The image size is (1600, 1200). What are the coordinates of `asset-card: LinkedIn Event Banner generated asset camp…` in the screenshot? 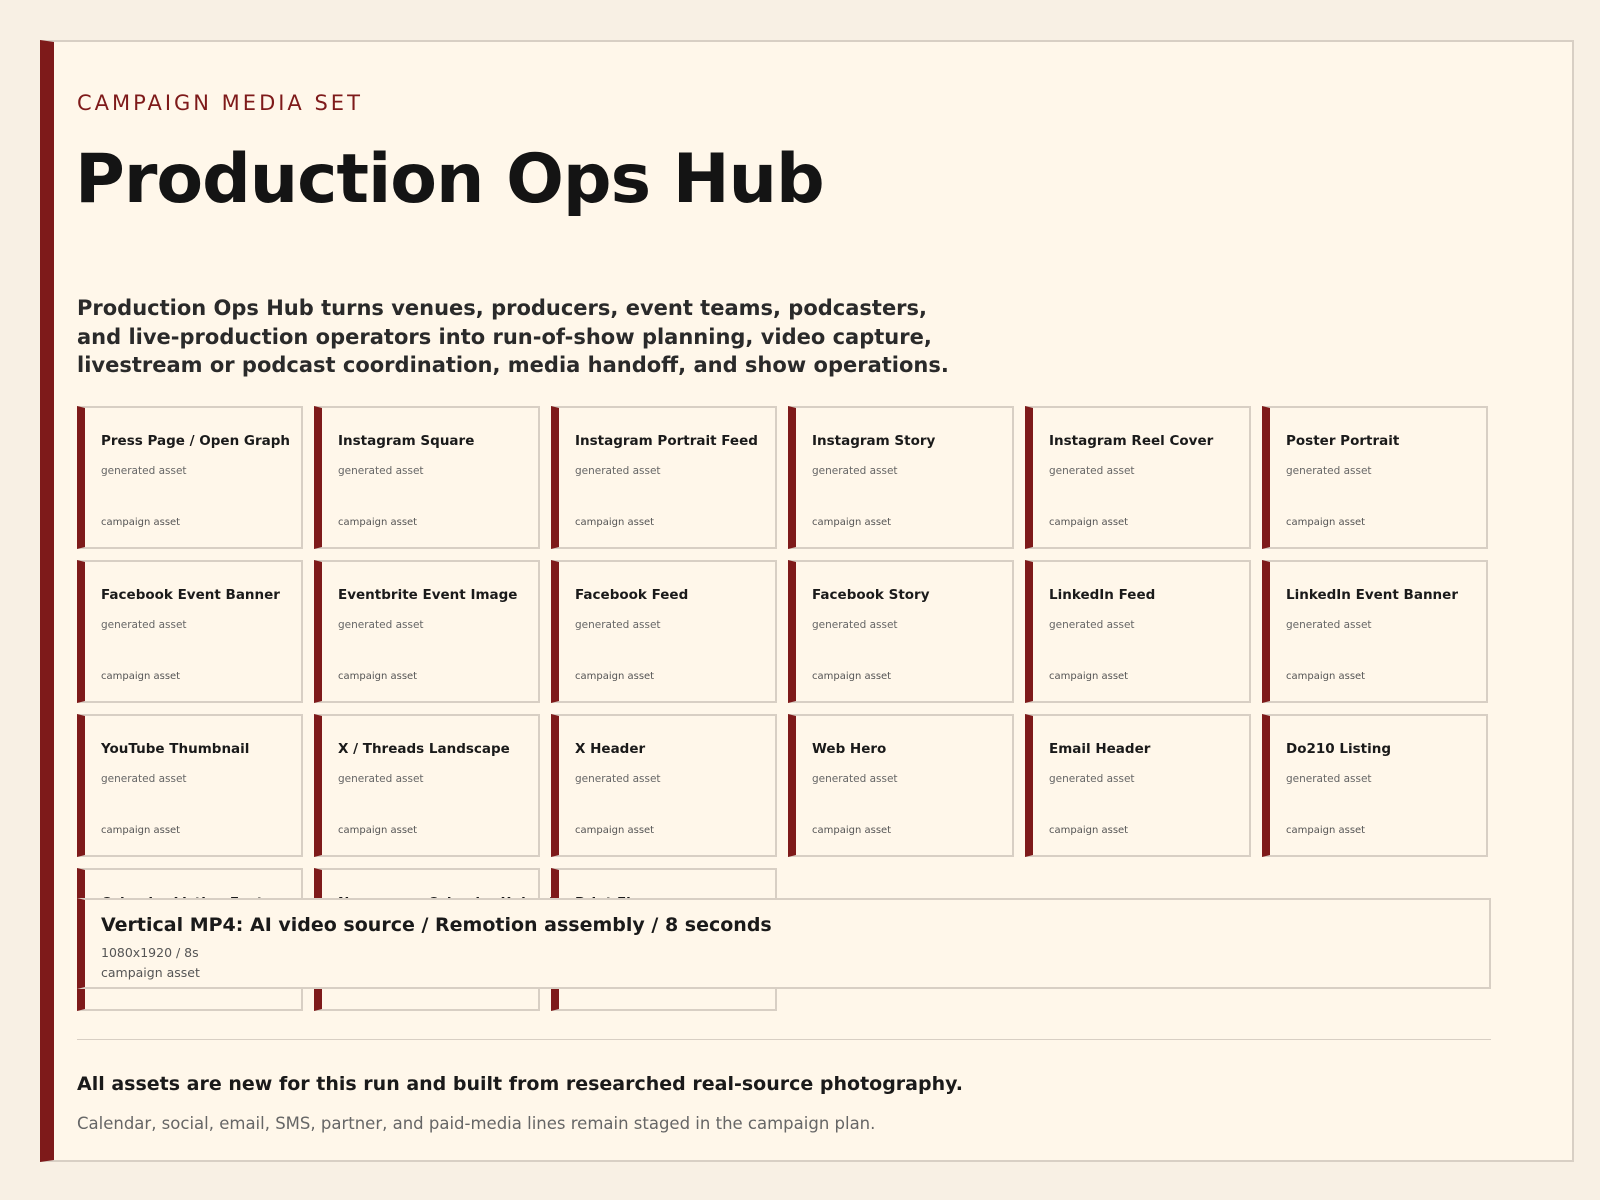 It's located at (1375, 631).